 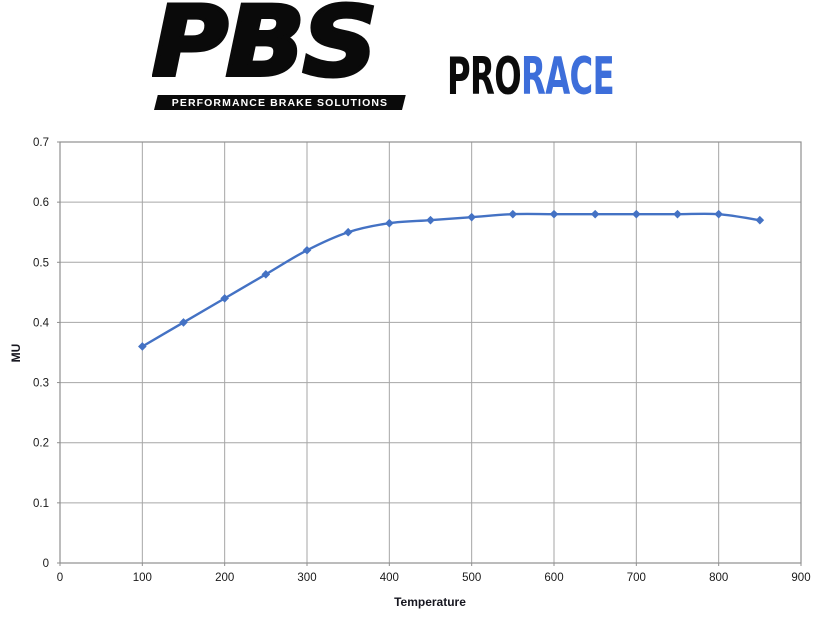 I want to click on product-name-race: RACE, so click(x=568, y=77).